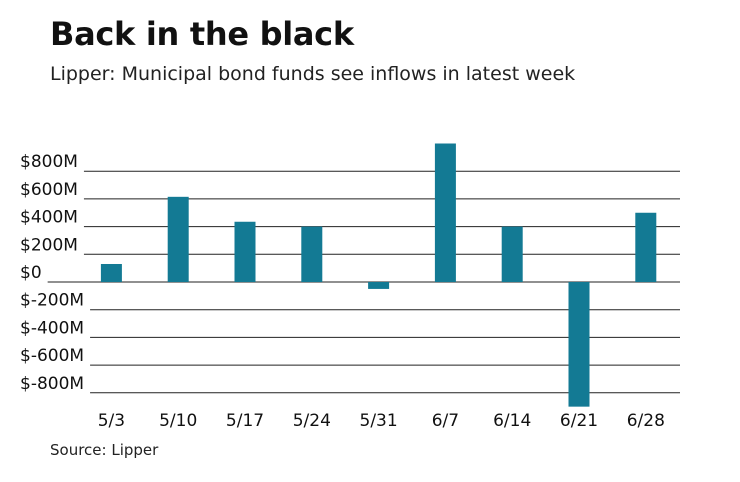  What do you see at coordinates (445, 421) in the screenshot?
I see `x-tick-label: 6/7` at bounding box center [445, 421].